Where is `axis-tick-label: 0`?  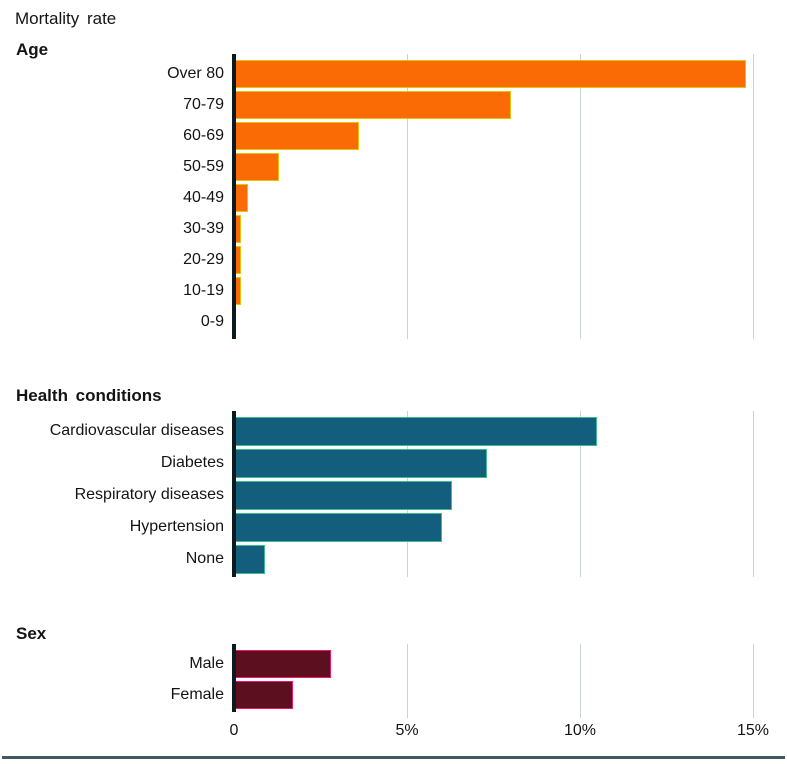
axis-tick-label: 0 is located at coordinates (234, 730).